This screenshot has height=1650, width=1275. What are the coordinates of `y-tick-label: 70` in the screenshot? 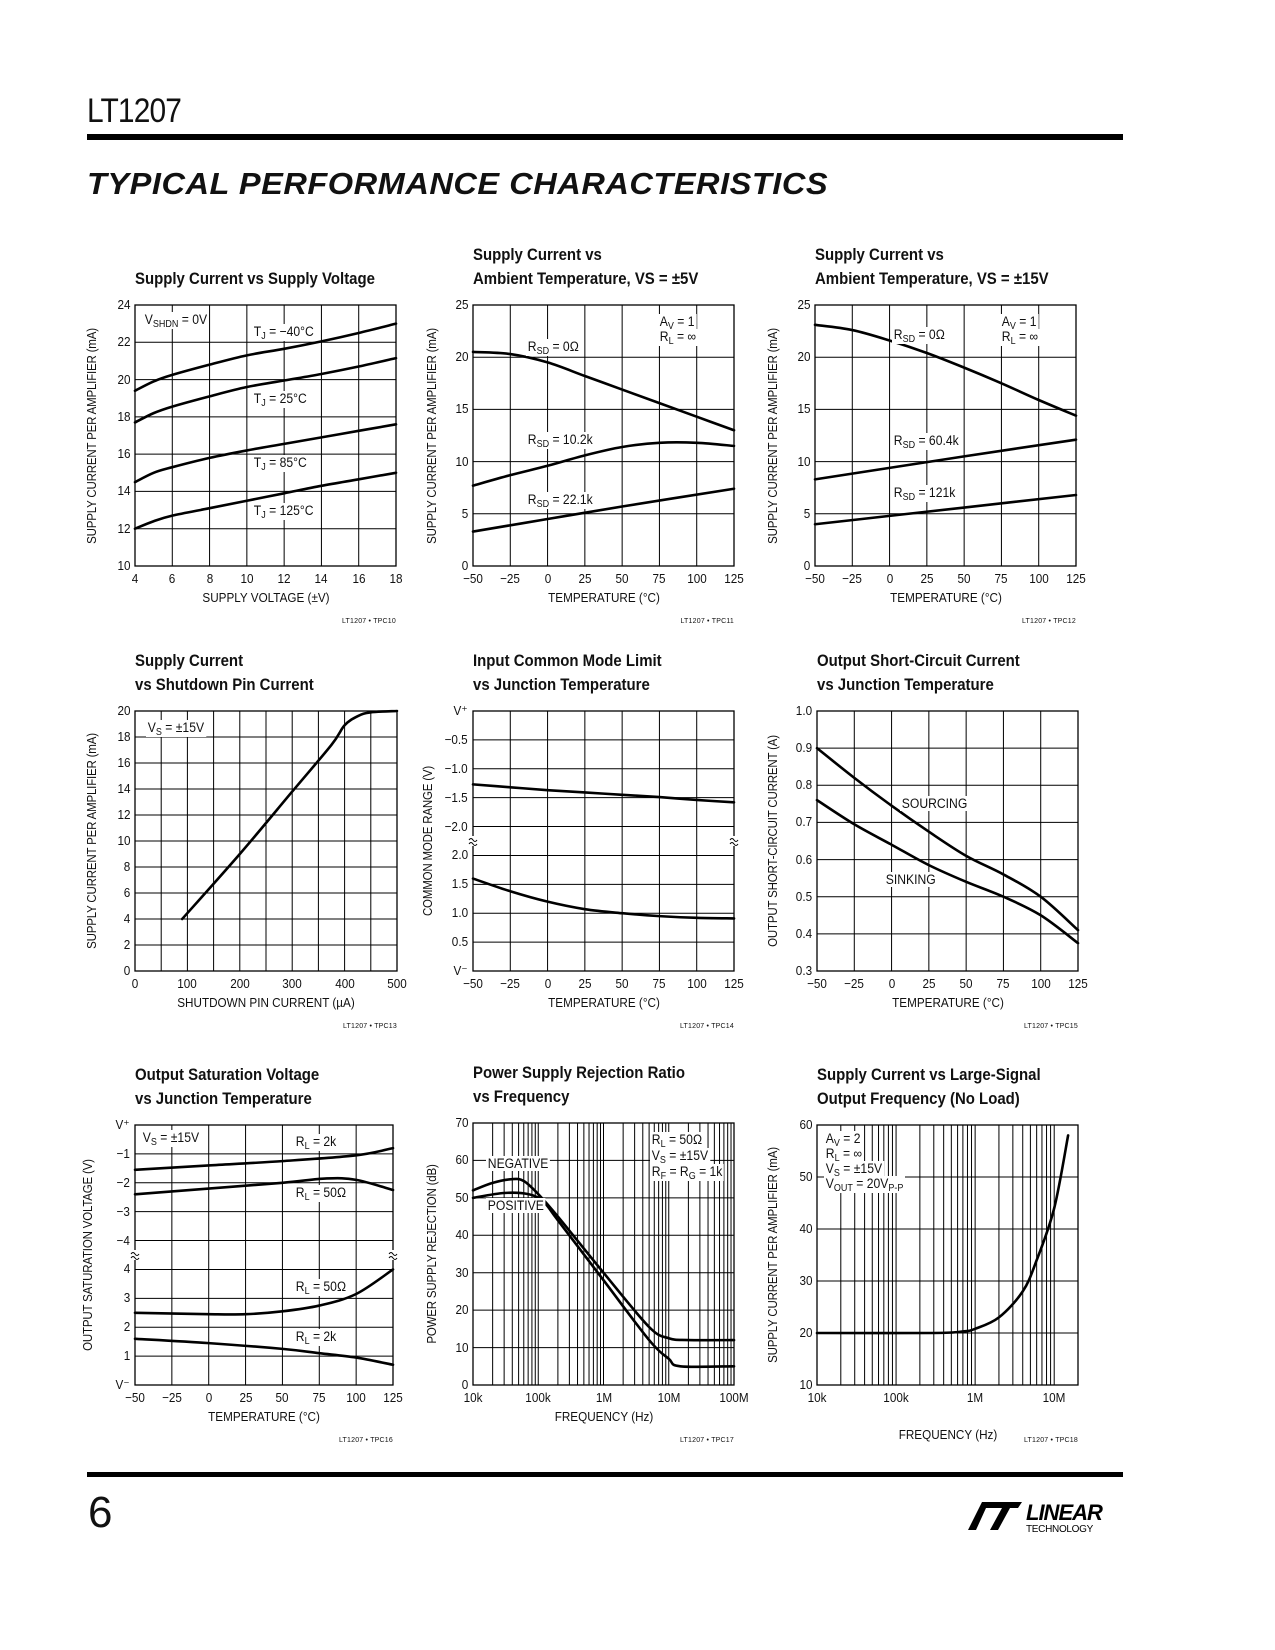 It's located at (461, 1122).